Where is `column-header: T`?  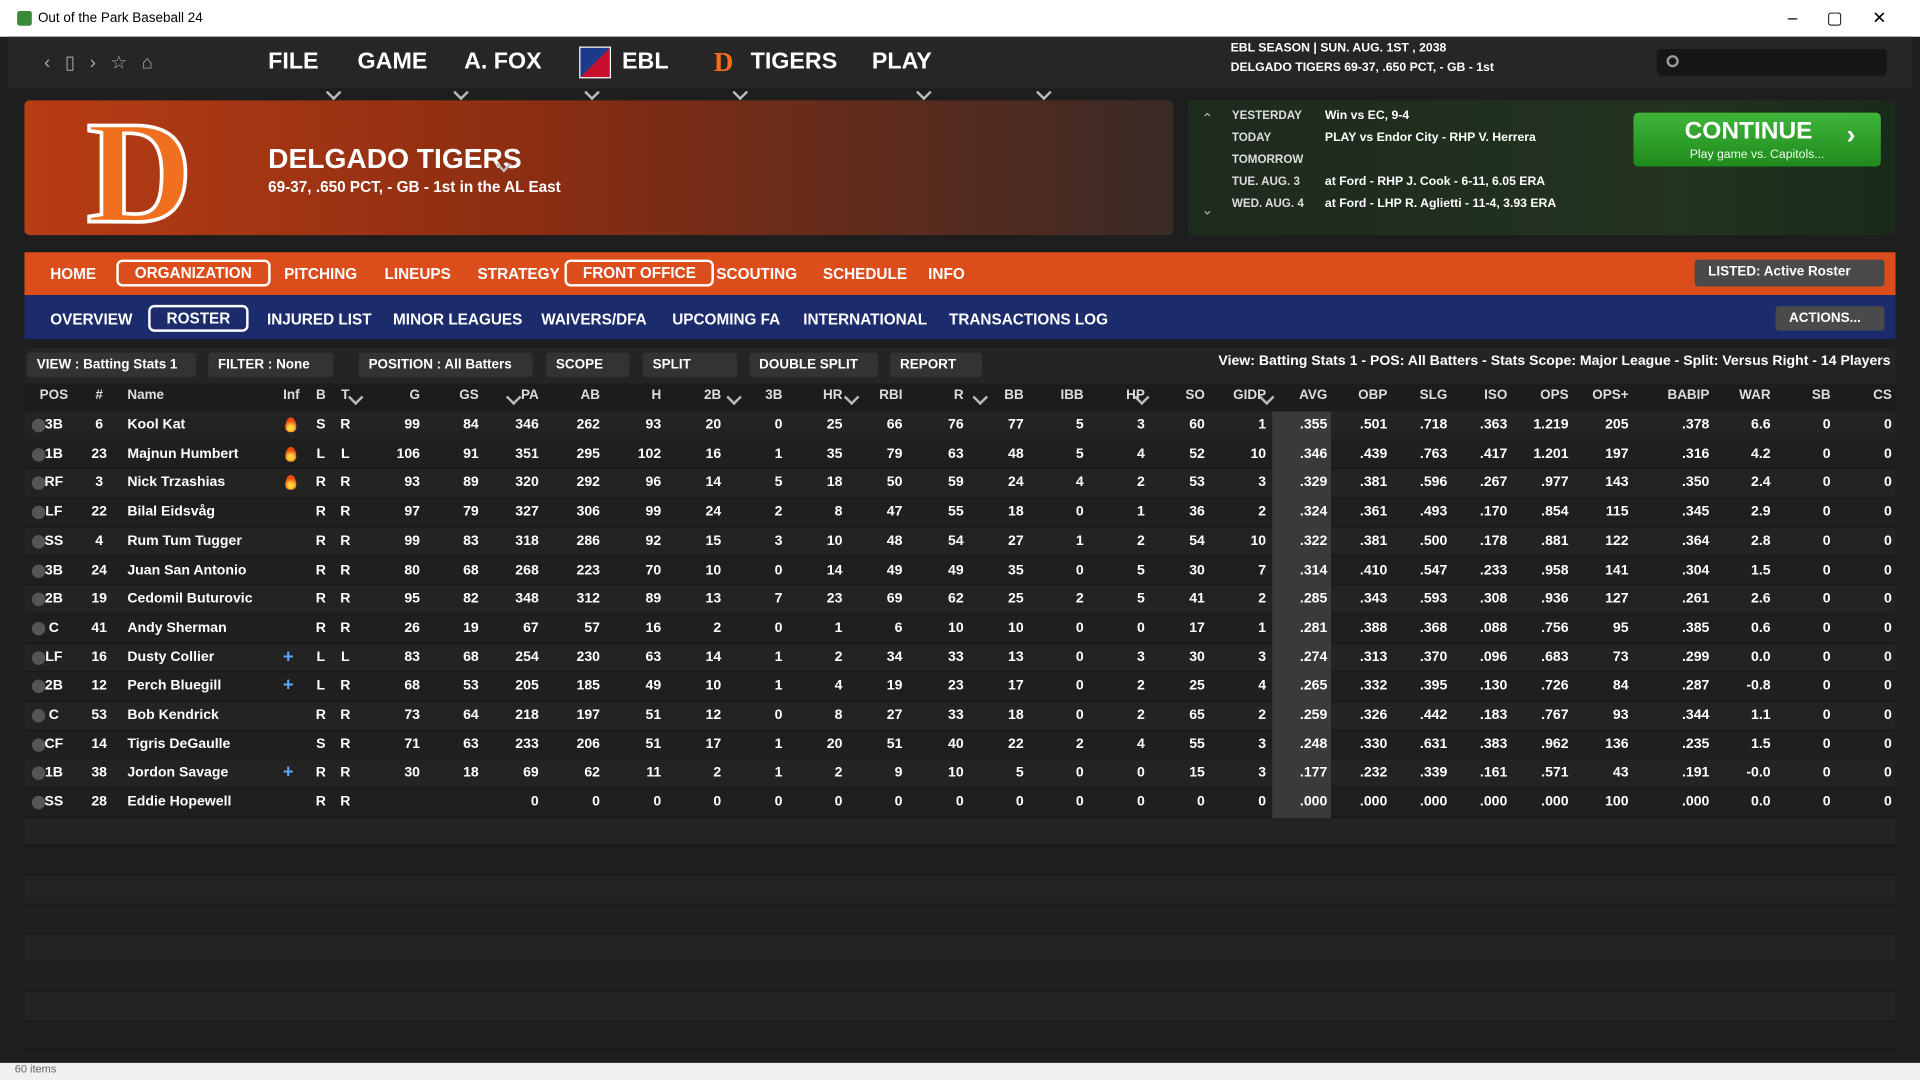 column-header: T is located at coordinates (345, 395).